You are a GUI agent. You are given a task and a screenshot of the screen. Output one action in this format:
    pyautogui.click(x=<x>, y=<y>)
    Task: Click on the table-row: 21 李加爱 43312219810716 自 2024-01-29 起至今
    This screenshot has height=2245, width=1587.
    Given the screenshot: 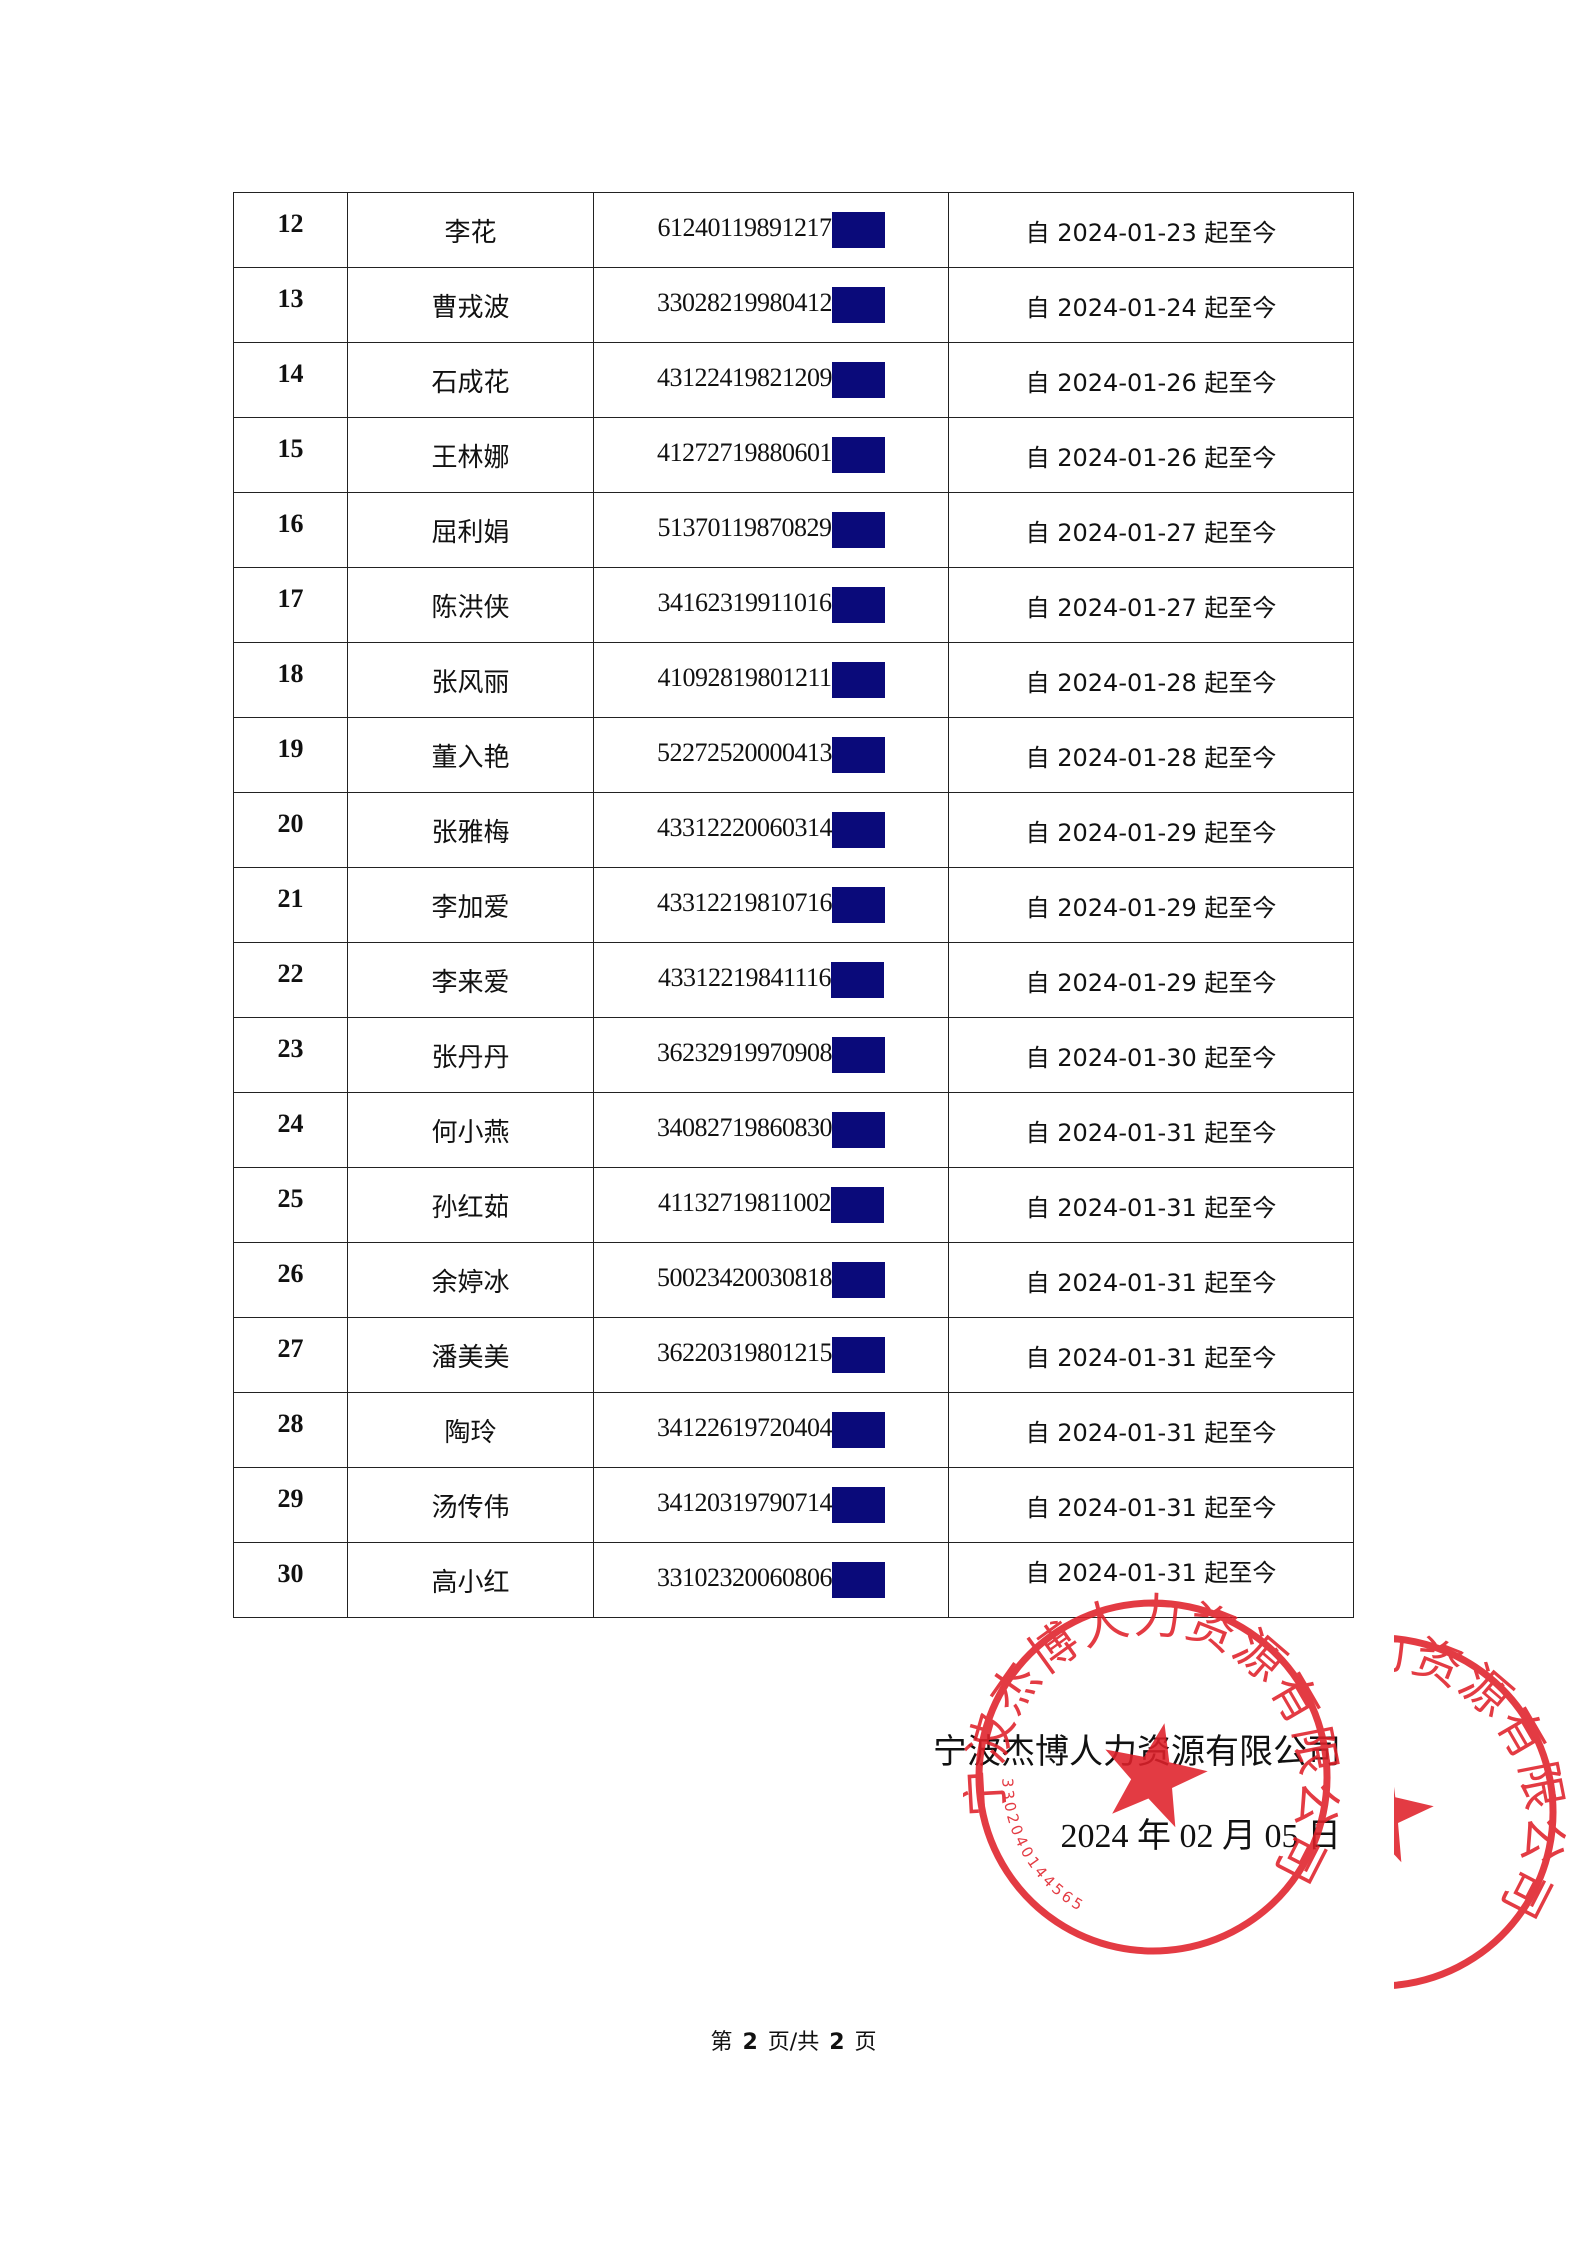 What is the action you would take?
    pyautogui.click(x=793, y=905)
    